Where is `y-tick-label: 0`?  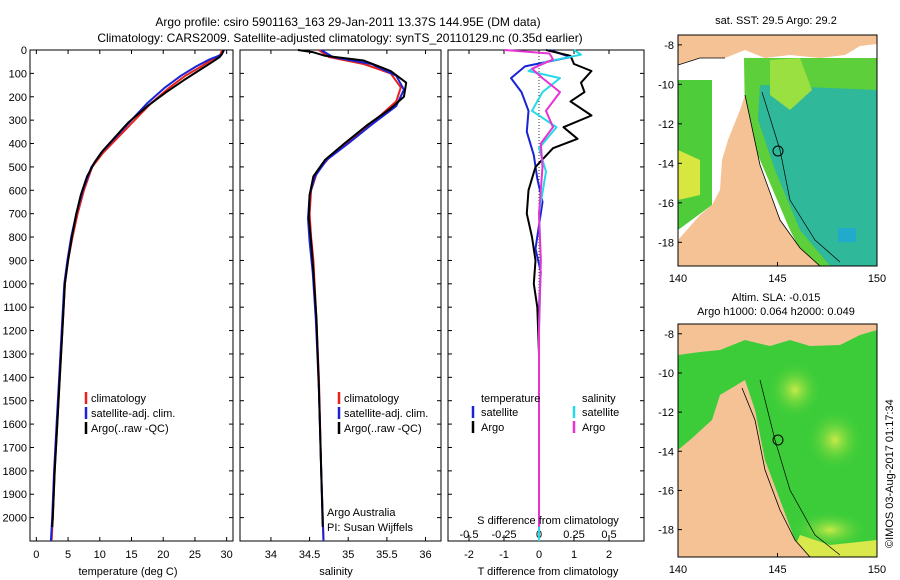
y-tick-label: 0 is located at coordinates (24, 51).